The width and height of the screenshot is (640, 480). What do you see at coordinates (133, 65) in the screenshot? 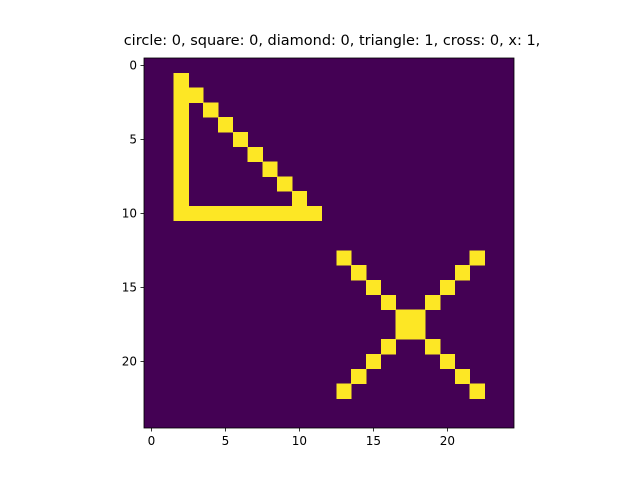
I see `y-tick-label: 0` at bounding box center [133, 65].